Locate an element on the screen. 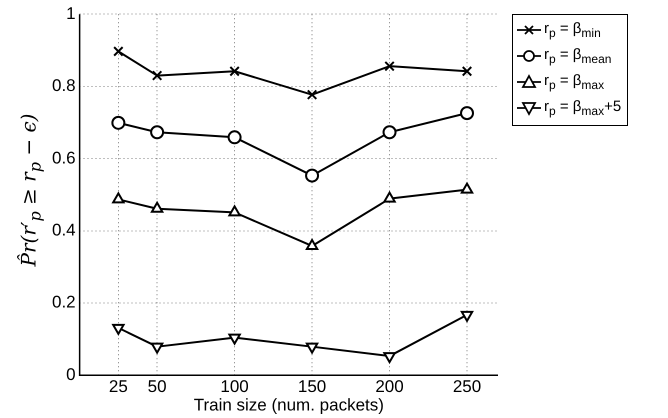 This screenshot has height=418, width=668. x-tick-label: 50 is located at coordinates (157, 386).